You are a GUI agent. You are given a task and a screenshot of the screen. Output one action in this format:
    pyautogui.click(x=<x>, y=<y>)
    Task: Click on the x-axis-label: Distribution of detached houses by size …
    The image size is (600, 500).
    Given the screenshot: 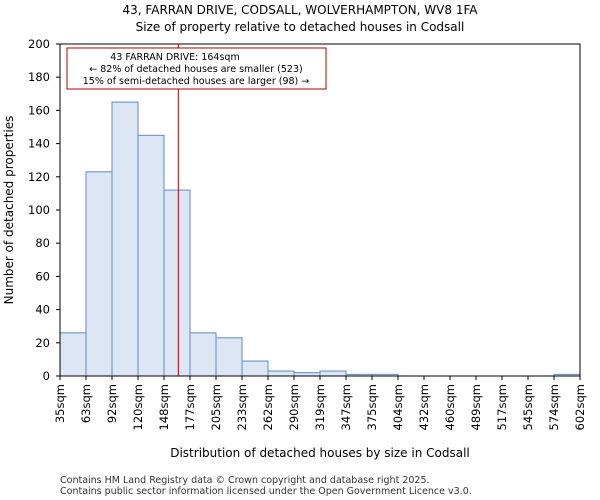 What is the action you would take?
    pyautogui.click(x=320, y=453)
    